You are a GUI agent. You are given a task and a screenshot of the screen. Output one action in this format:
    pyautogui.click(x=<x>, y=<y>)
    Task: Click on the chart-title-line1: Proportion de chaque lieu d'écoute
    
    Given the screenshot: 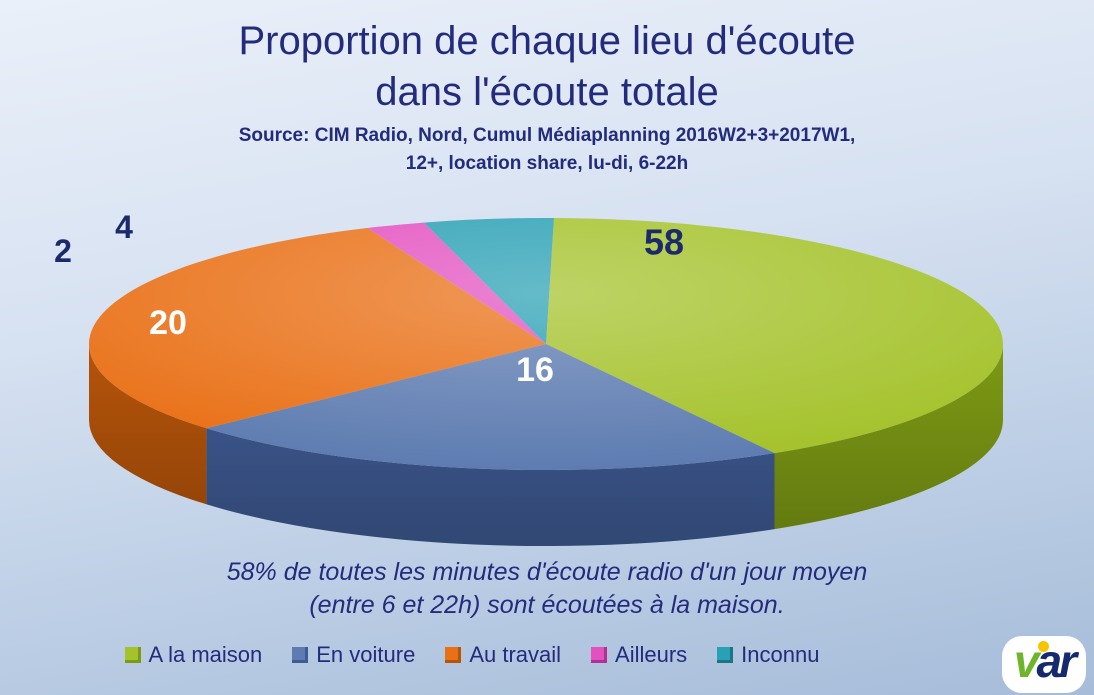 What is the action you would take?
    pyautogui.click(x=547, y=41)
    